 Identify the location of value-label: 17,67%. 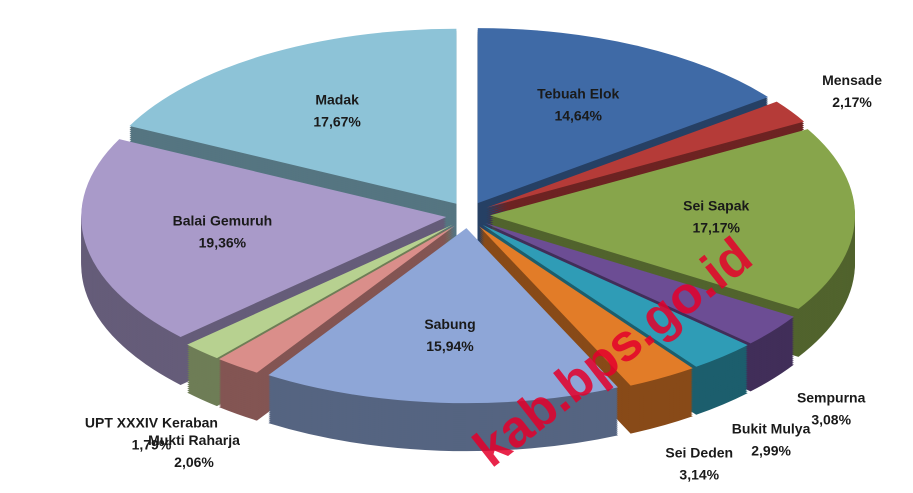
(337, 121).